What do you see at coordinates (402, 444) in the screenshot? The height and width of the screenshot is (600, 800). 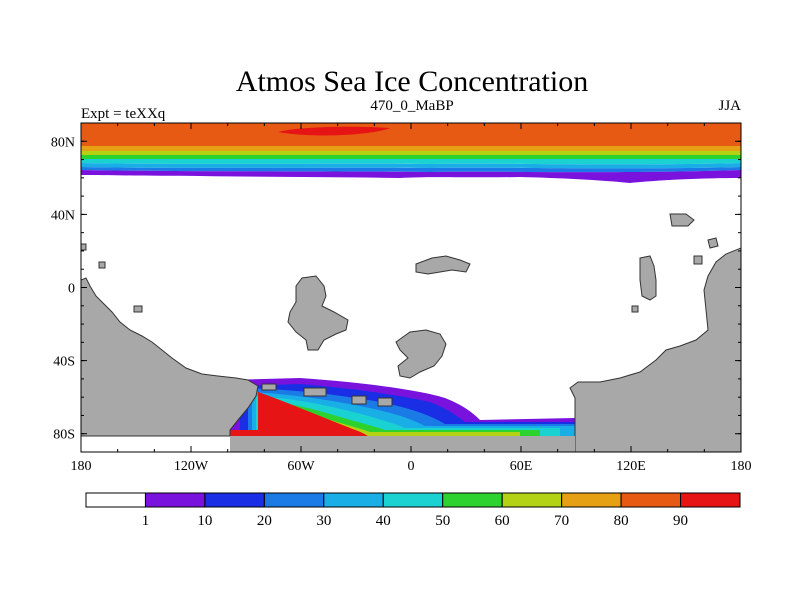 I see `land-east-south-strip` at bounding box center [402, 444].